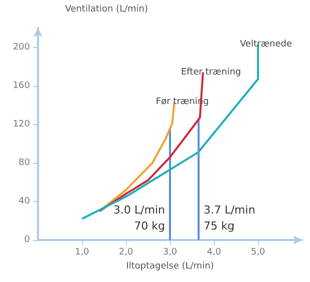 Image resolution: width=310 pixels, height=282 pixels. I want to click on y-axis-title: Ventilation (L/min), so click(106, 9).